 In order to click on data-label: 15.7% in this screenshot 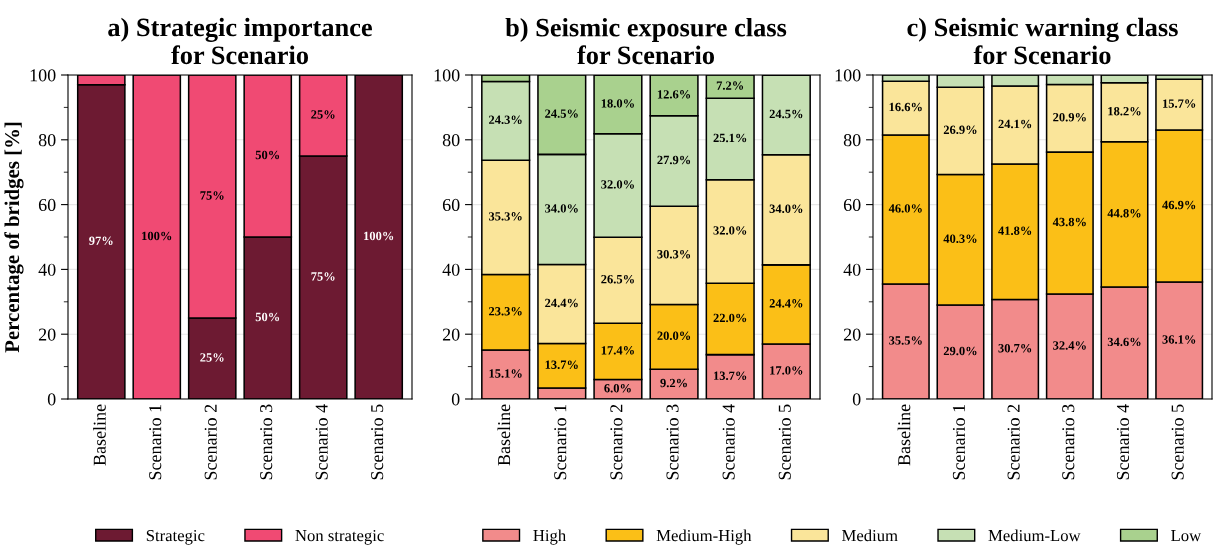, I will do `click(1179, 103)`.